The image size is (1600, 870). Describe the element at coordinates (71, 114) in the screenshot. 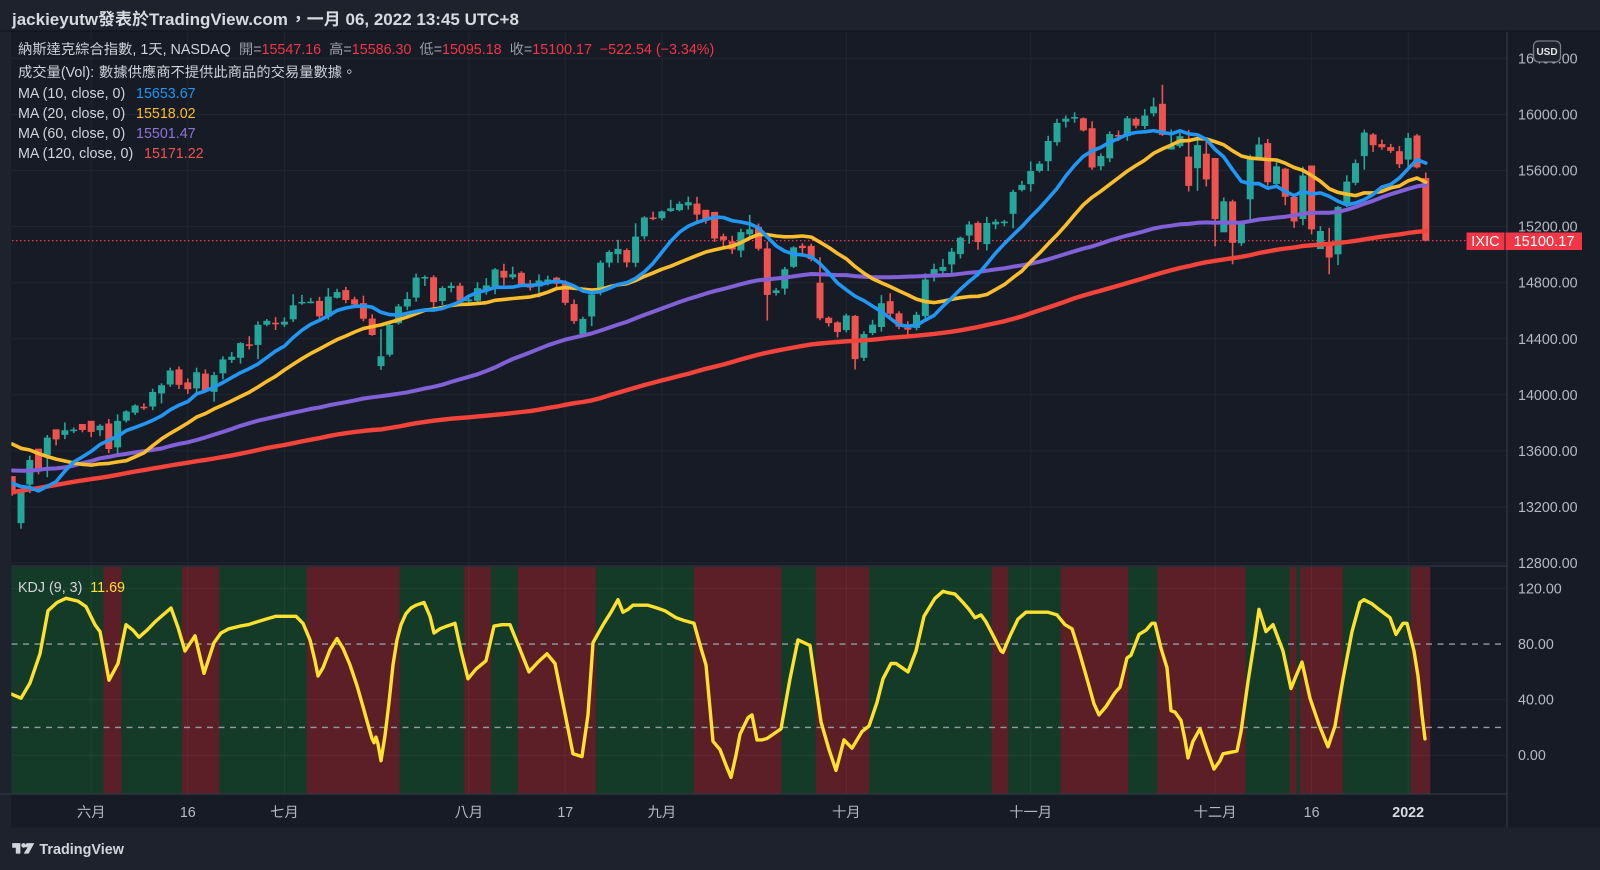

I see `svg-text: MA (20, close, 0)` at that location.